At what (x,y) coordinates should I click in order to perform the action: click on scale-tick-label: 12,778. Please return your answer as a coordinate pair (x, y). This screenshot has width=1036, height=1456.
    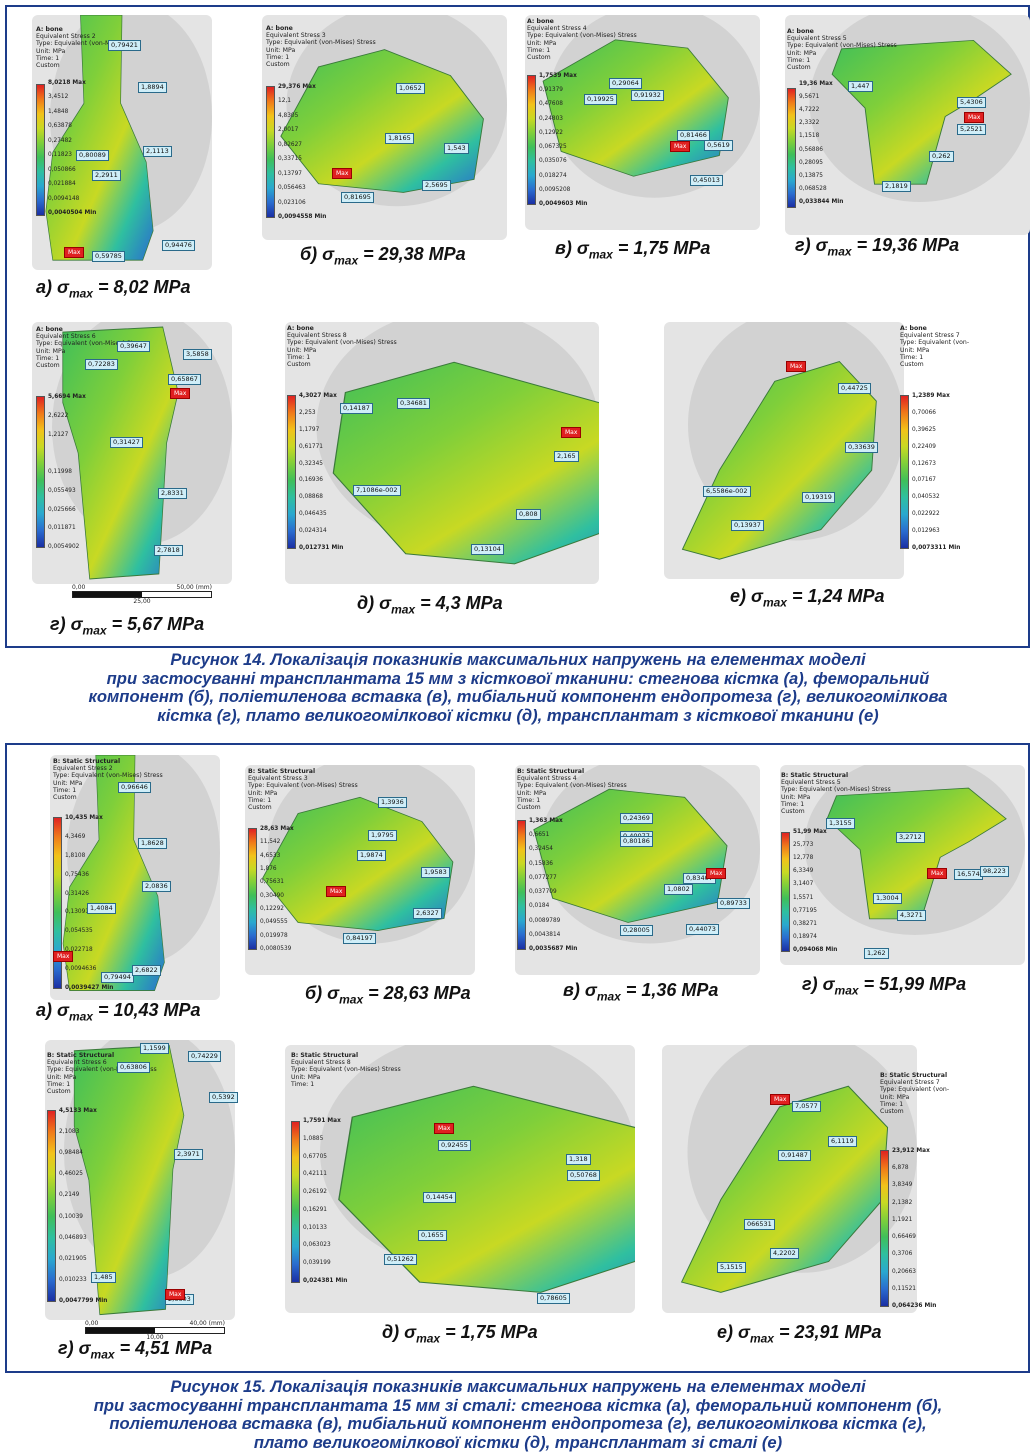
    Looking at the image, I should click on (803, 858).